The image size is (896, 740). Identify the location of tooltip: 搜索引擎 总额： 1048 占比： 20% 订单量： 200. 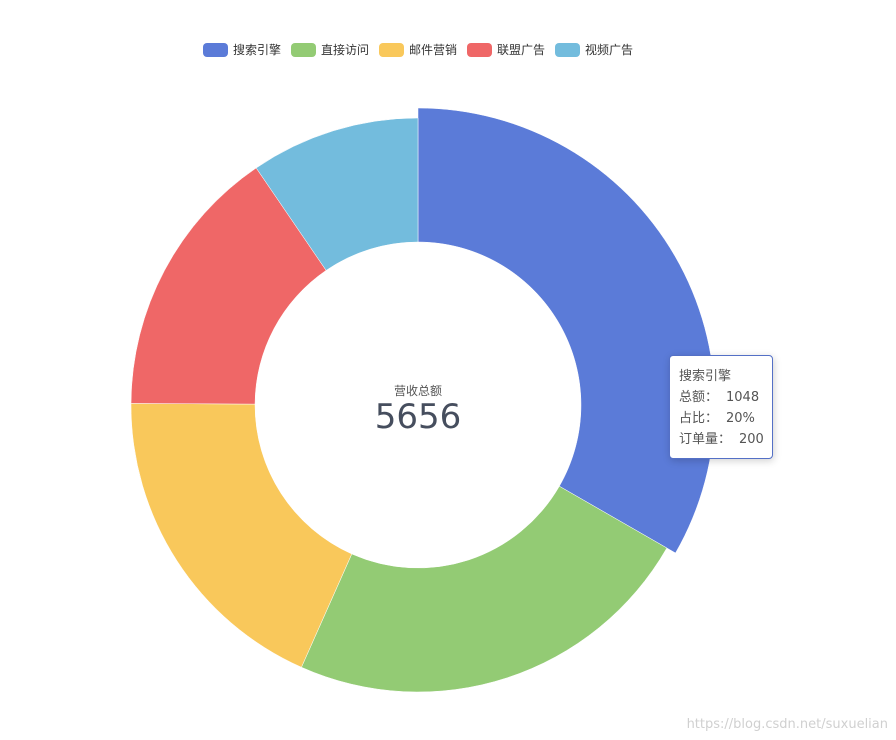
(721, 407).